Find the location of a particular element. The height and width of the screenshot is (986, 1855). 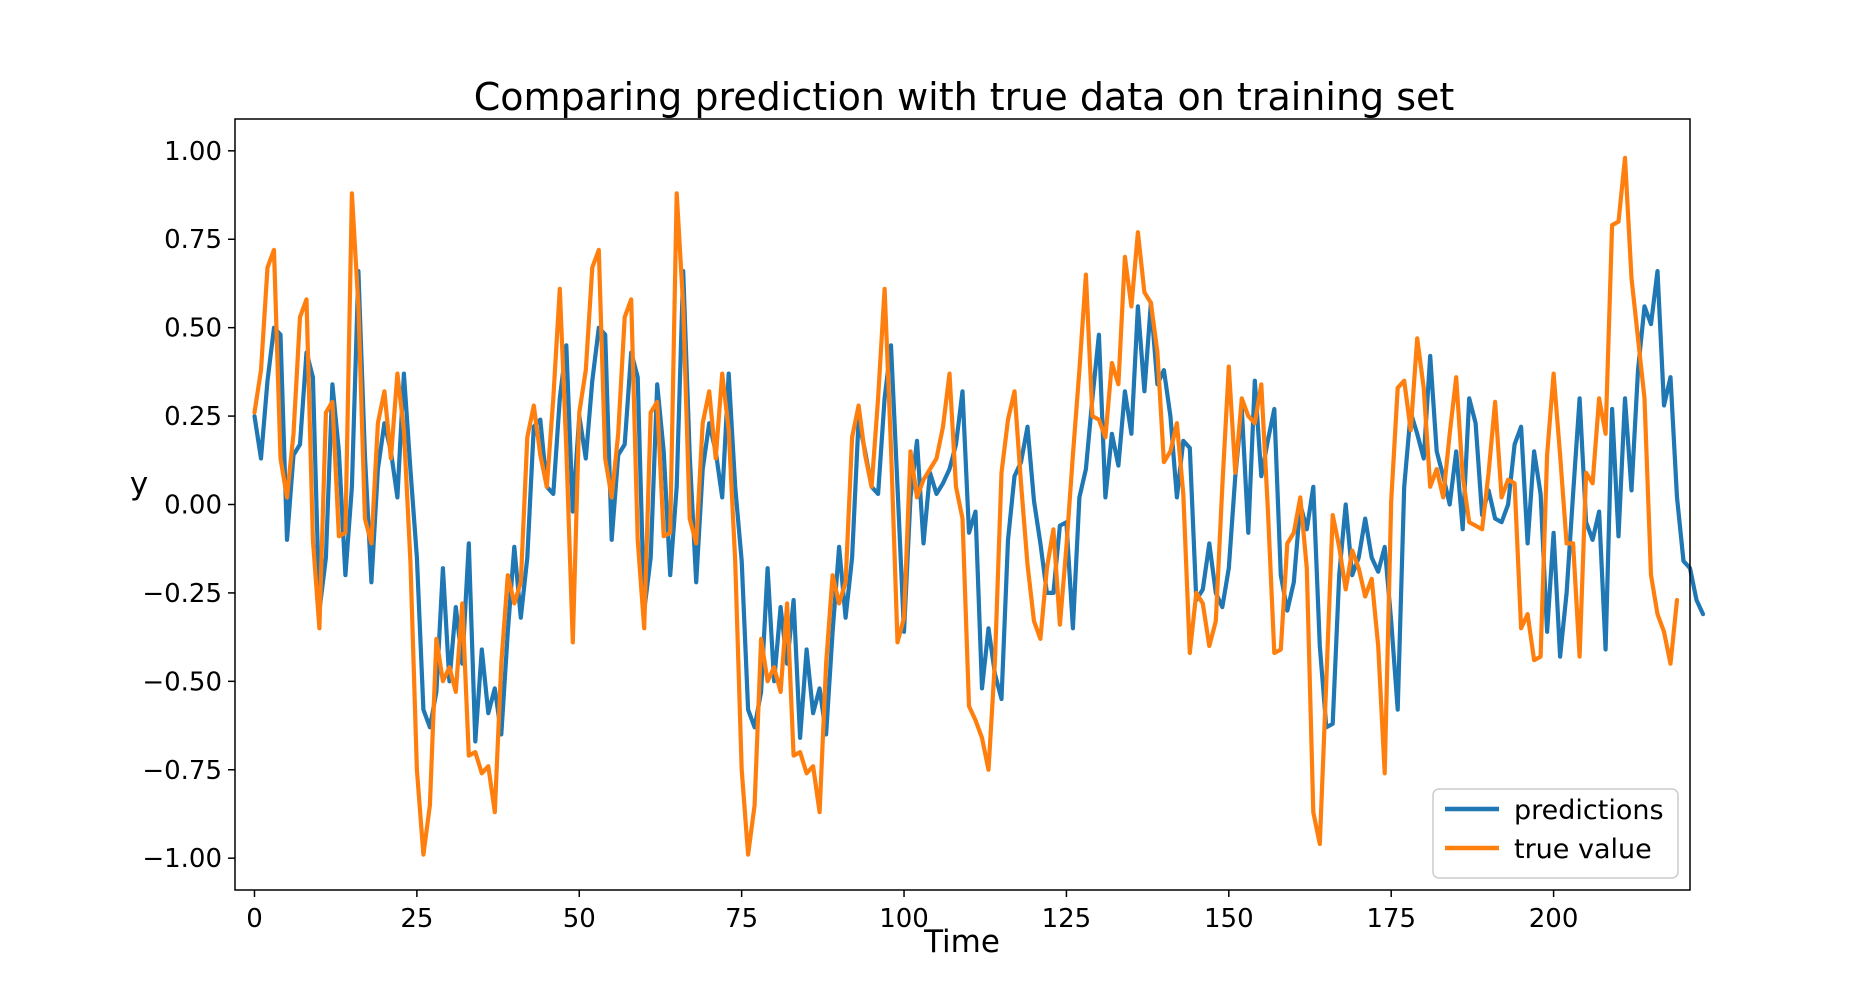

x-tick-label: 50 is located at coordinates (579, 919).